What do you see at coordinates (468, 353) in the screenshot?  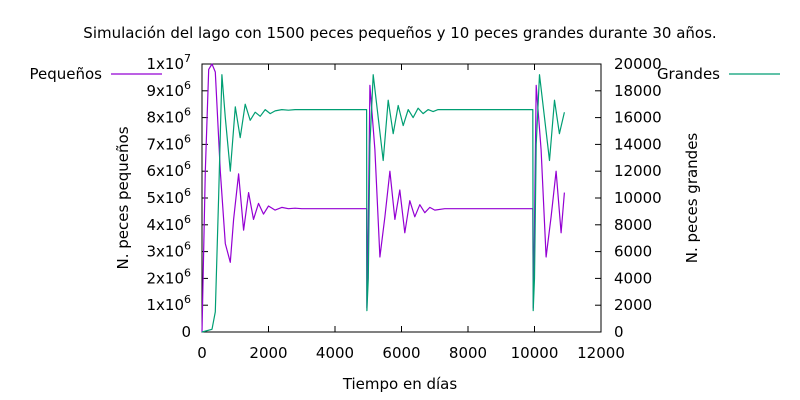 I see `x-tick-label: 8000` at bounding box center [468, 353].